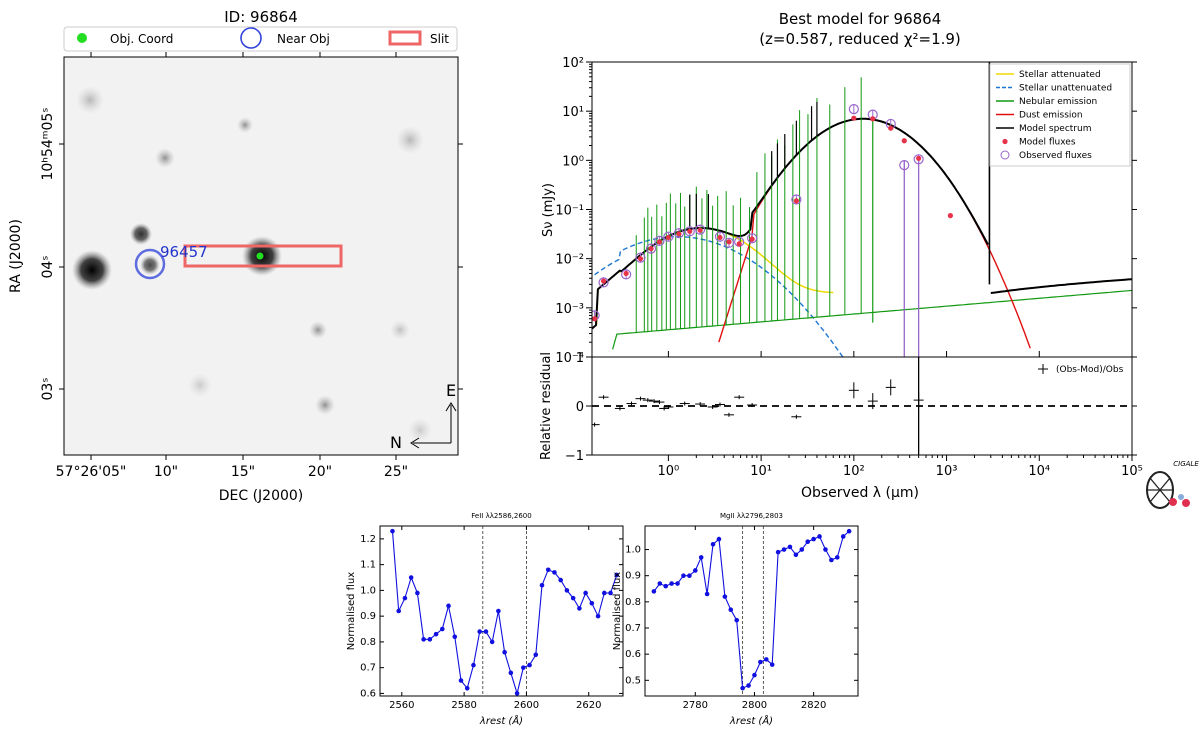 This screenshot has width=1200, height=729. What do you see at coordinates (588, 705) in the screenshot?
I see `profile-x-tick-label: 2620` at bounding box center [588, 705].